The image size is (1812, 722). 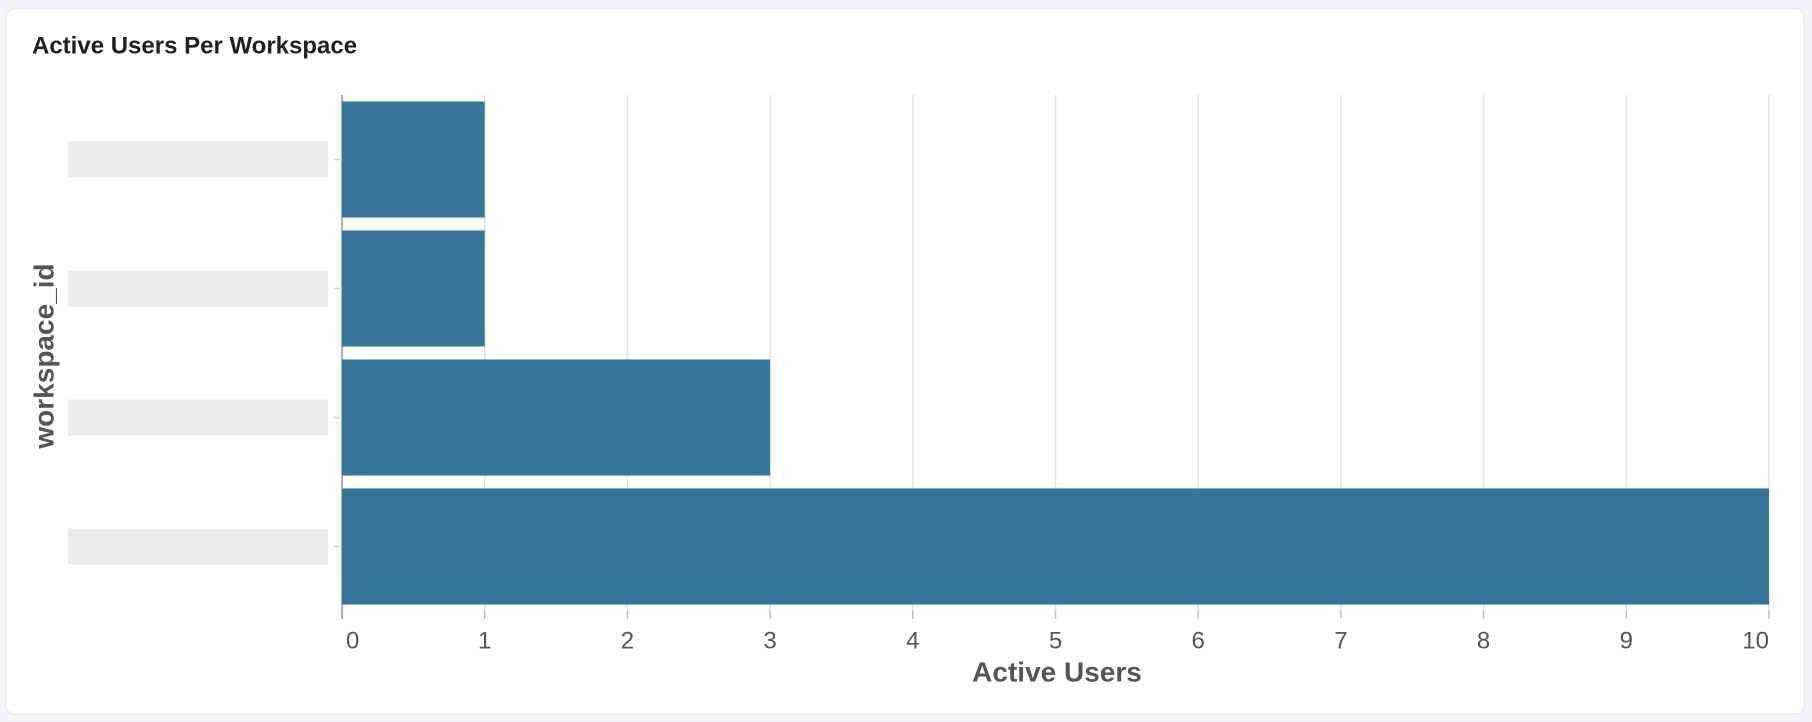 I want to click on x-tick-label: 2, so click(x=627, y=640).